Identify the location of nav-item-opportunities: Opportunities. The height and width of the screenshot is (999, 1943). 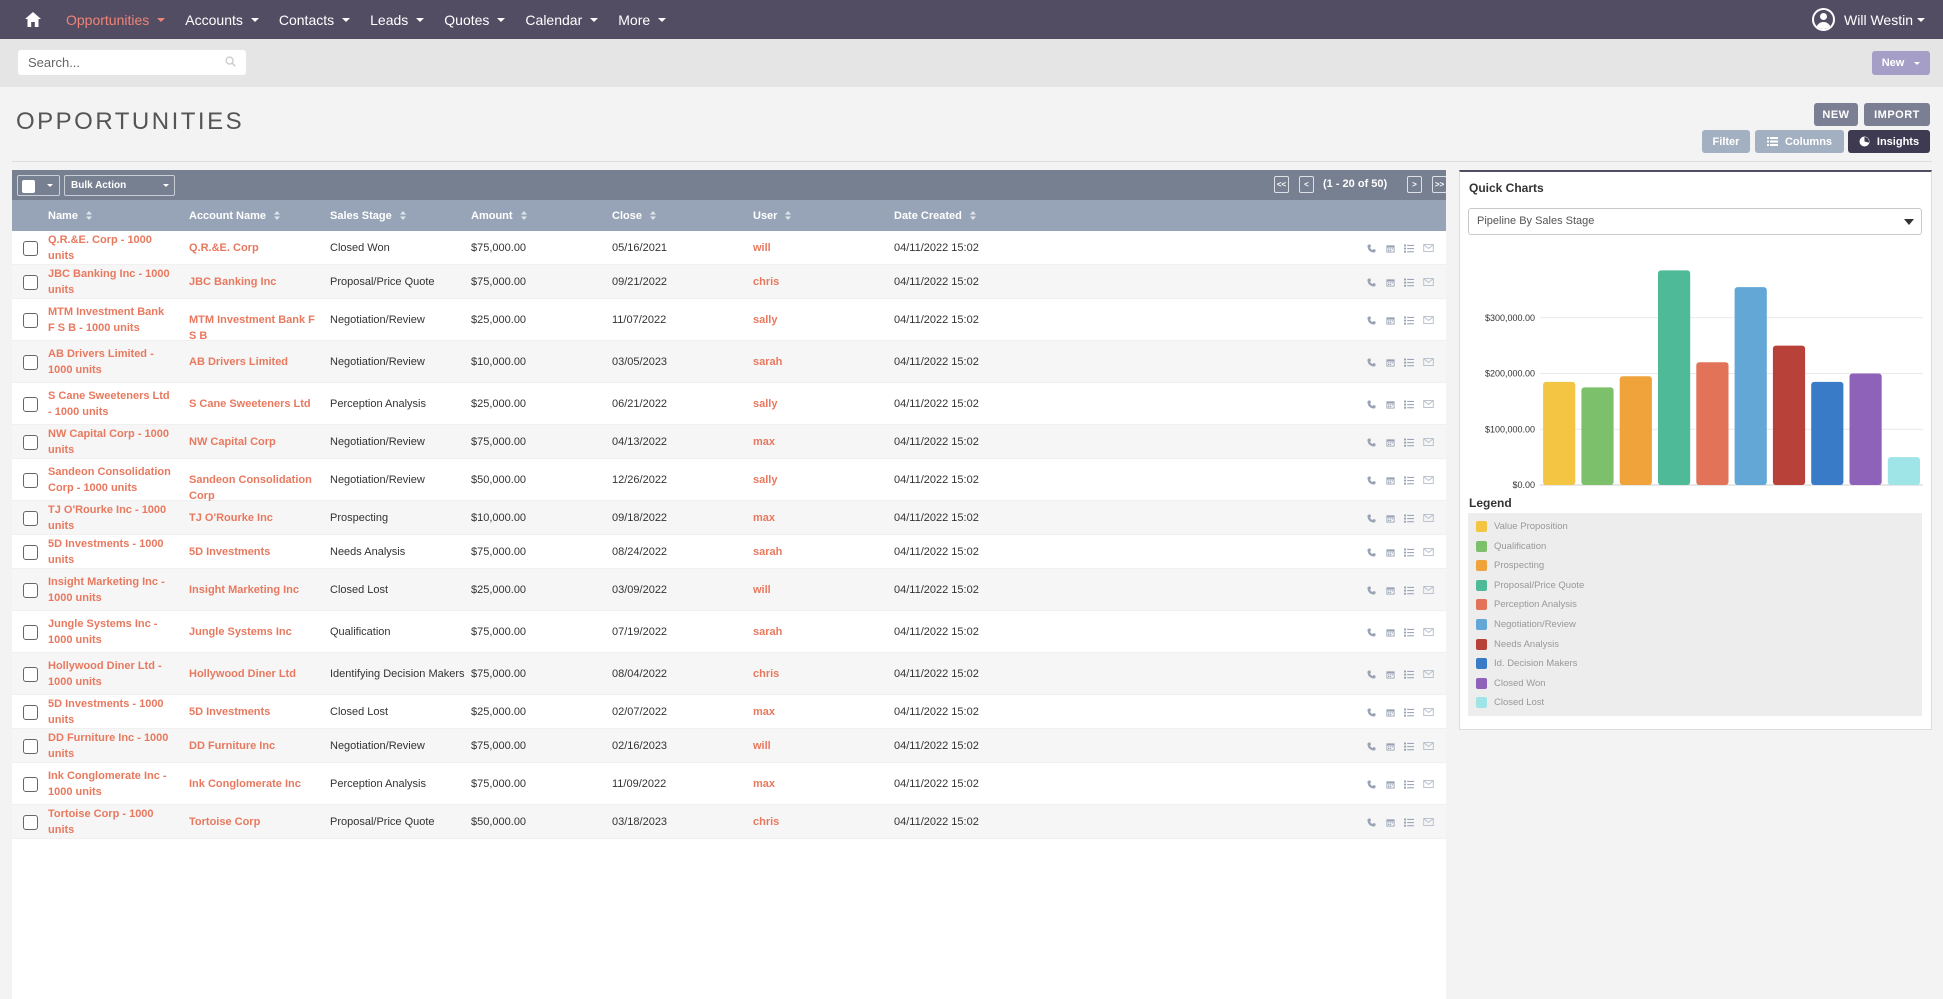
(116, 20).